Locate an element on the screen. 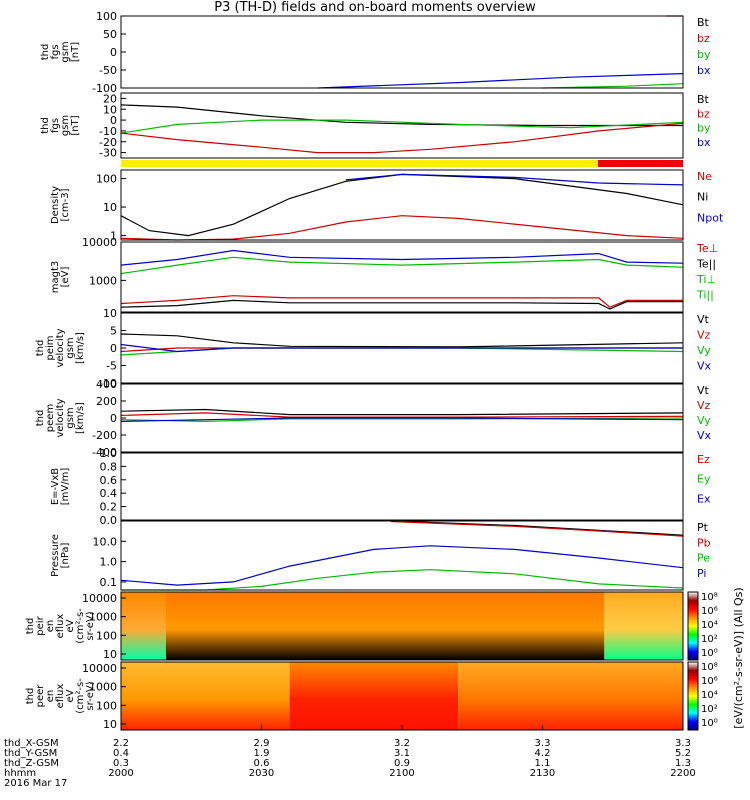 The image size is (750, 800). row-value: 3.3 is located at coordinates (683, 743).